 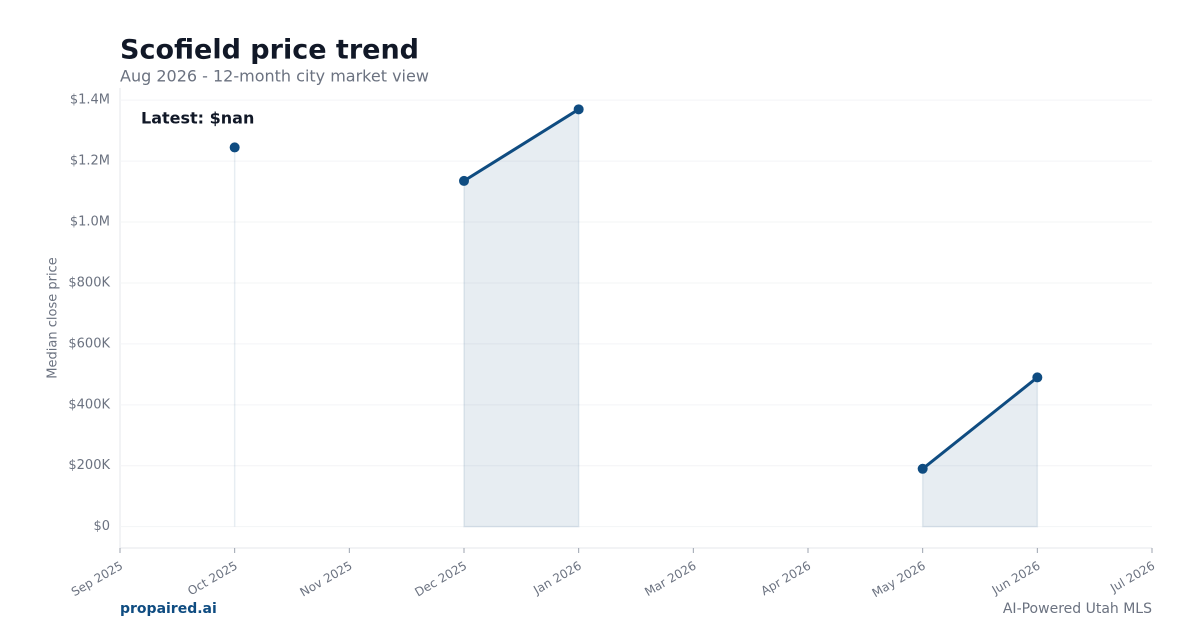 I want to click on y-axis-label: Median close price, so click(x=53, y=317).